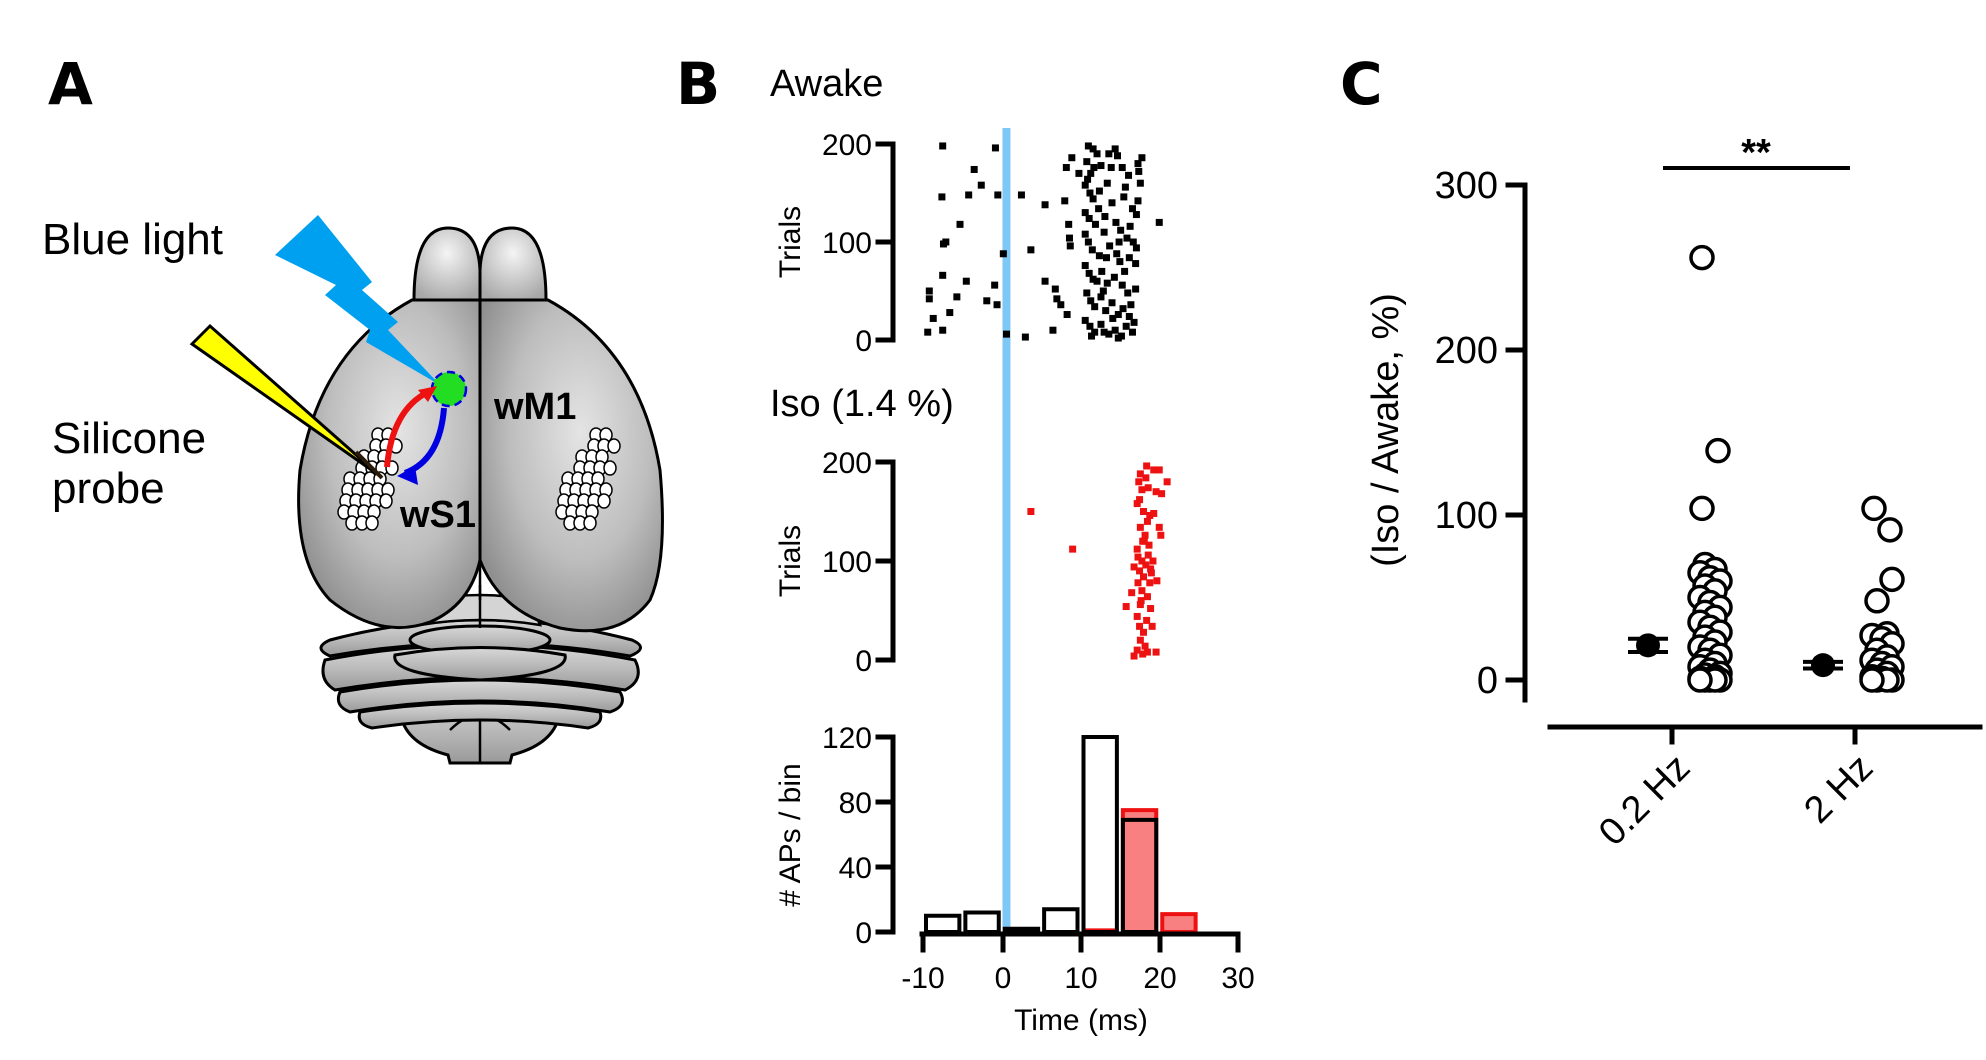 This screenshot has height=1060, width=1986. Describe the element at coordinates (534, 407) in the screenshot. I see `region-label-wm1: wM1` at that location.